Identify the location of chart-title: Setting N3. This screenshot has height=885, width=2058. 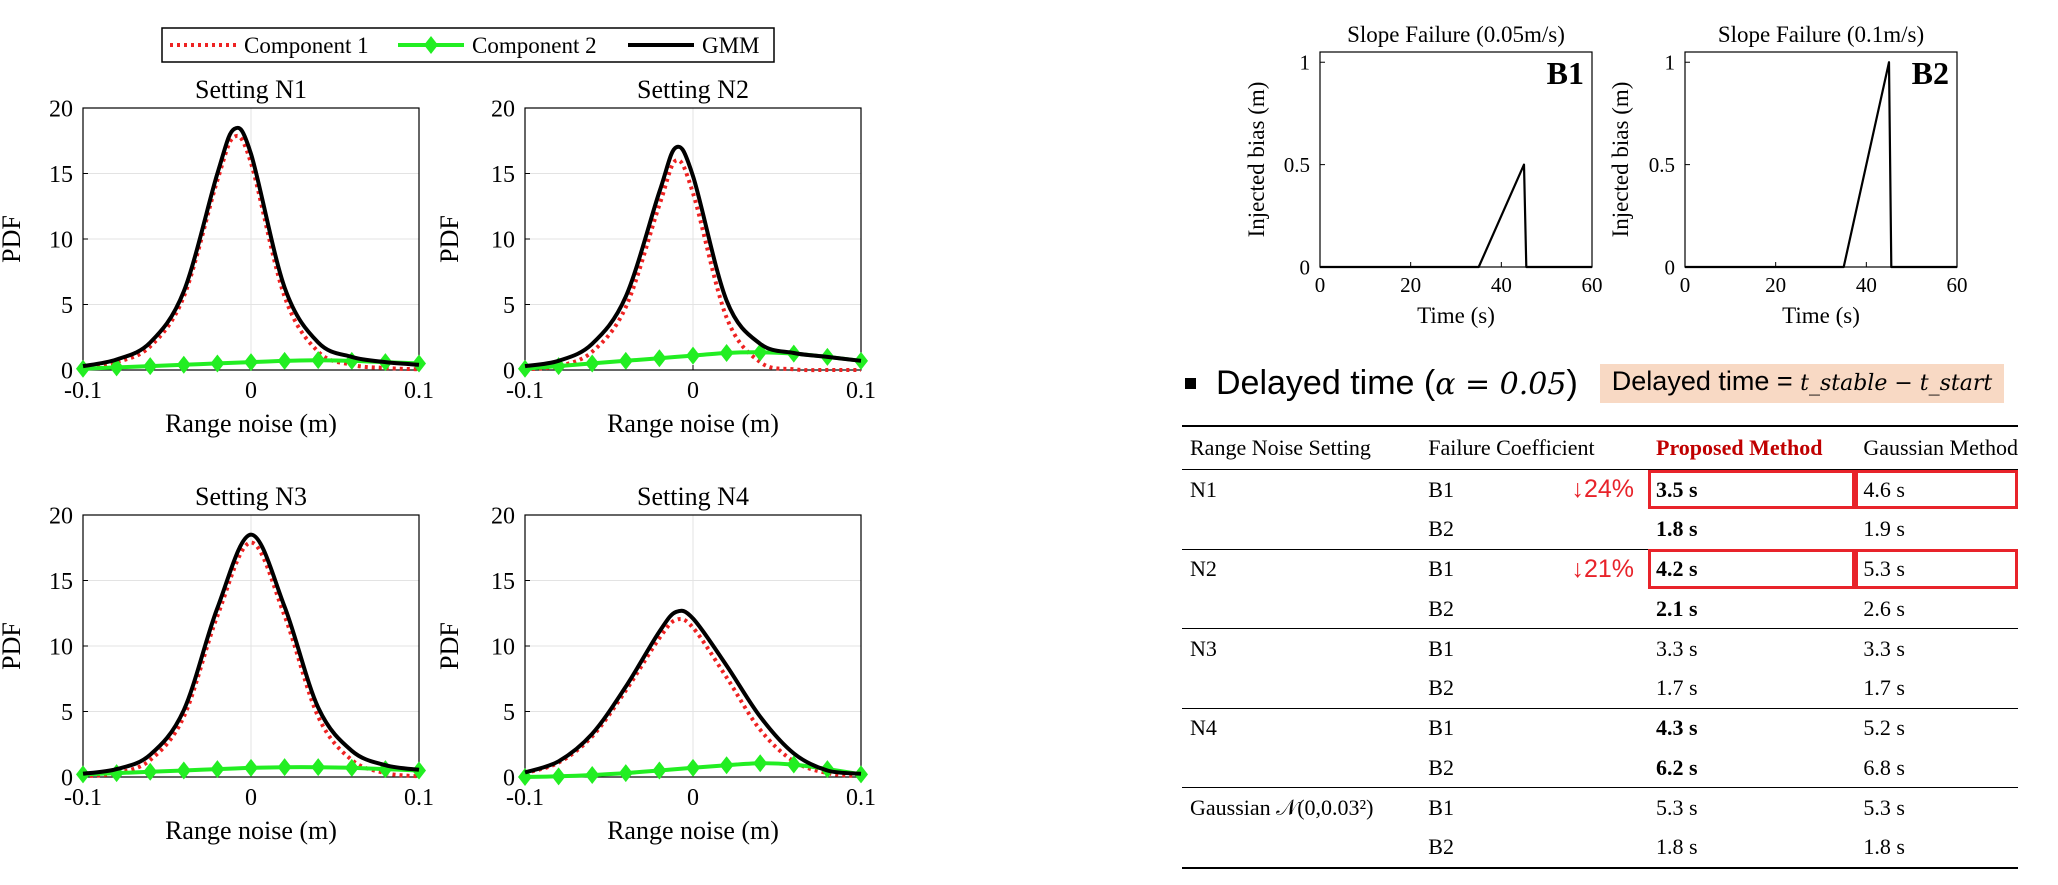
(251, 496).